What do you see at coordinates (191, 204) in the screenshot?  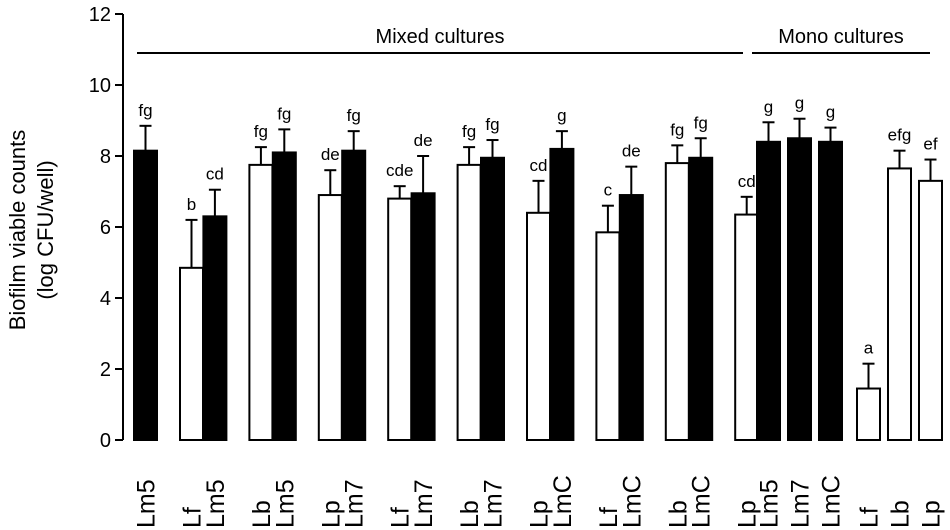 I see `significance-letter: b` at bounding box center [191, 204].